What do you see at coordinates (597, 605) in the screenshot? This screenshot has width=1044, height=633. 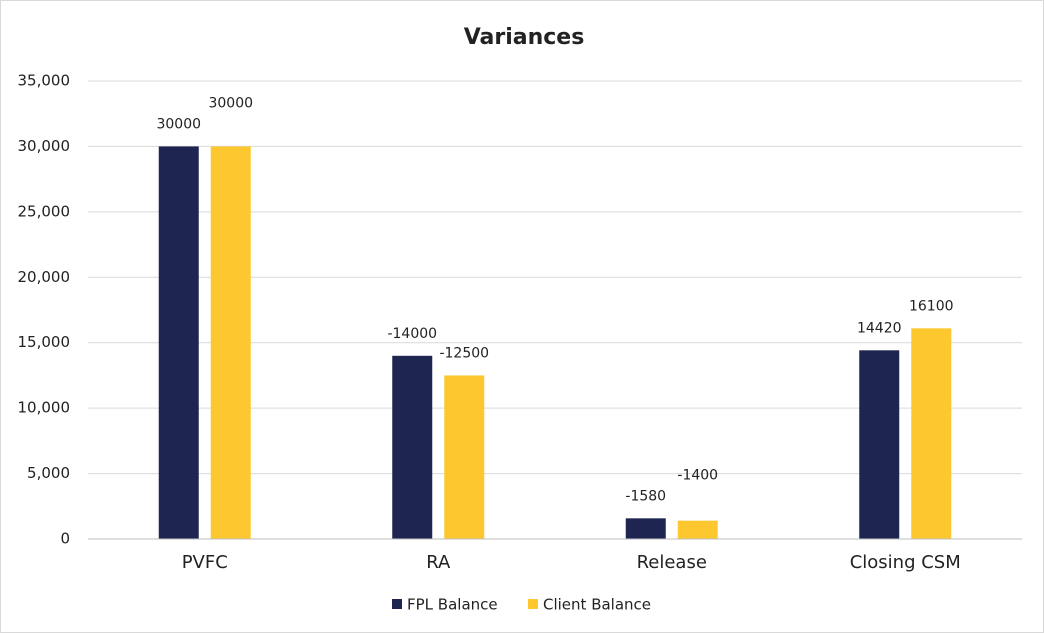 I see `legend-label: Client Balance` at bounding box center [597, 605].